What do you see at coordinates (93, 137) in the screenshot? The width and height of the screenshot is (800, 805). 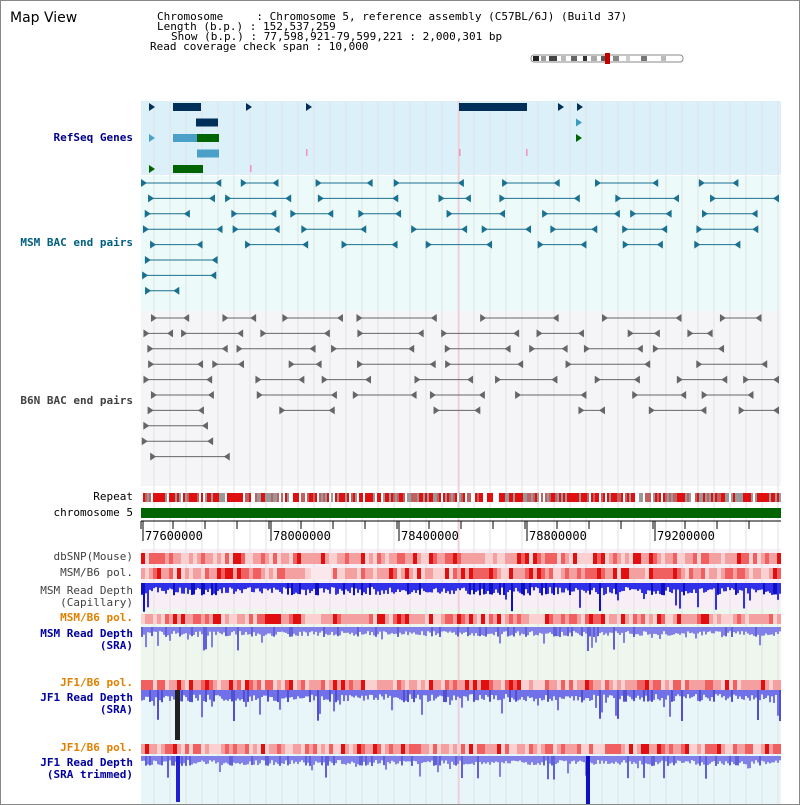 I see `track-label-refseq-genes: RefSeq Genes` at bounding box center [93, 137].